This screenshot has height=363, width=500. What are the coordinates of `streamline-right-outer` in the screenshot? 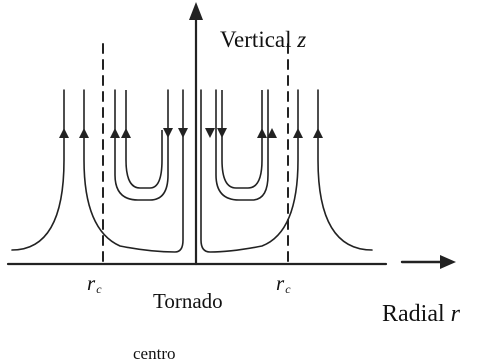 It's located at (345, 170).